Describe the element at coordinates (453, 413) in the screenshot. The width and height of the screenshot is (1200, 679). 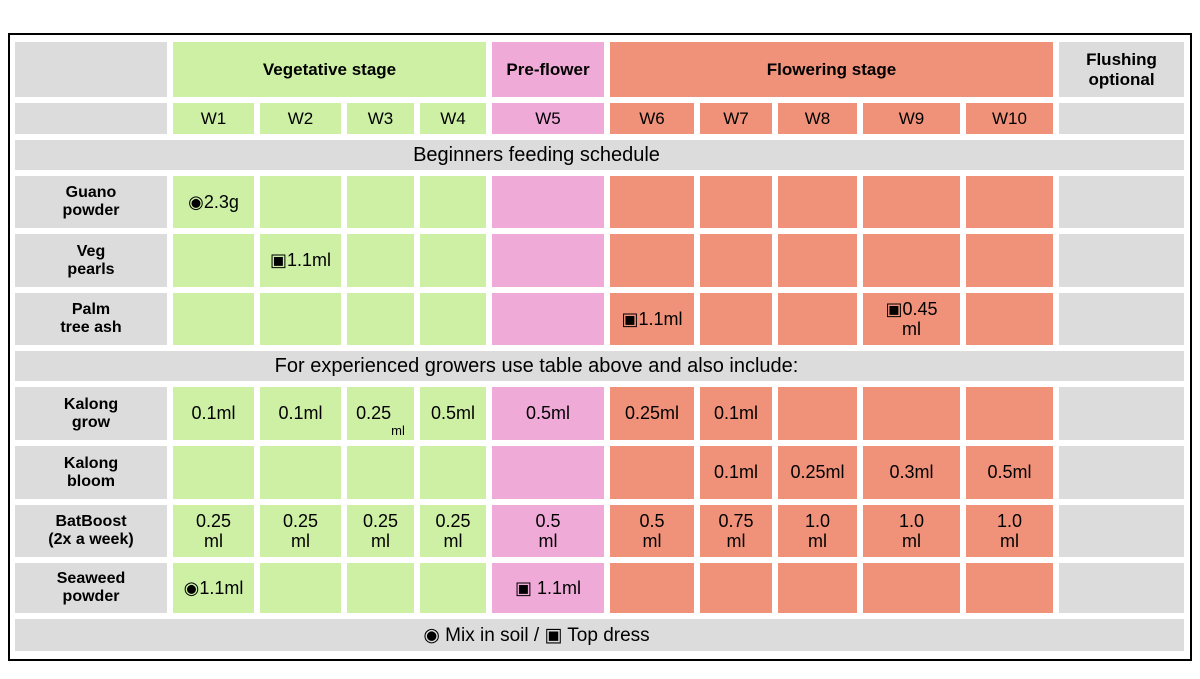
I see `value-cell-w4: 0.5ml` at that location.